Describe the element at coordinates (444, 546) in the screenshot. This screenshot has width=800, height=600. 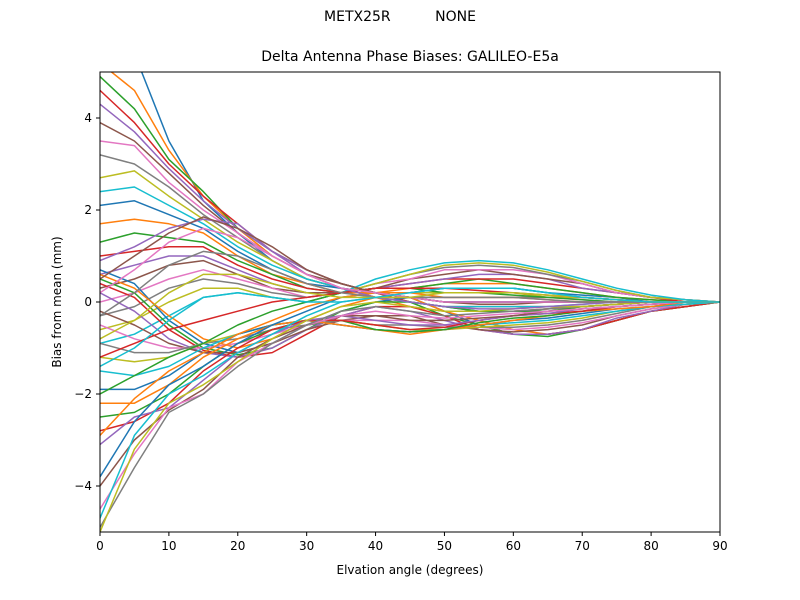
I see `x-tick-label: 50` at that location.